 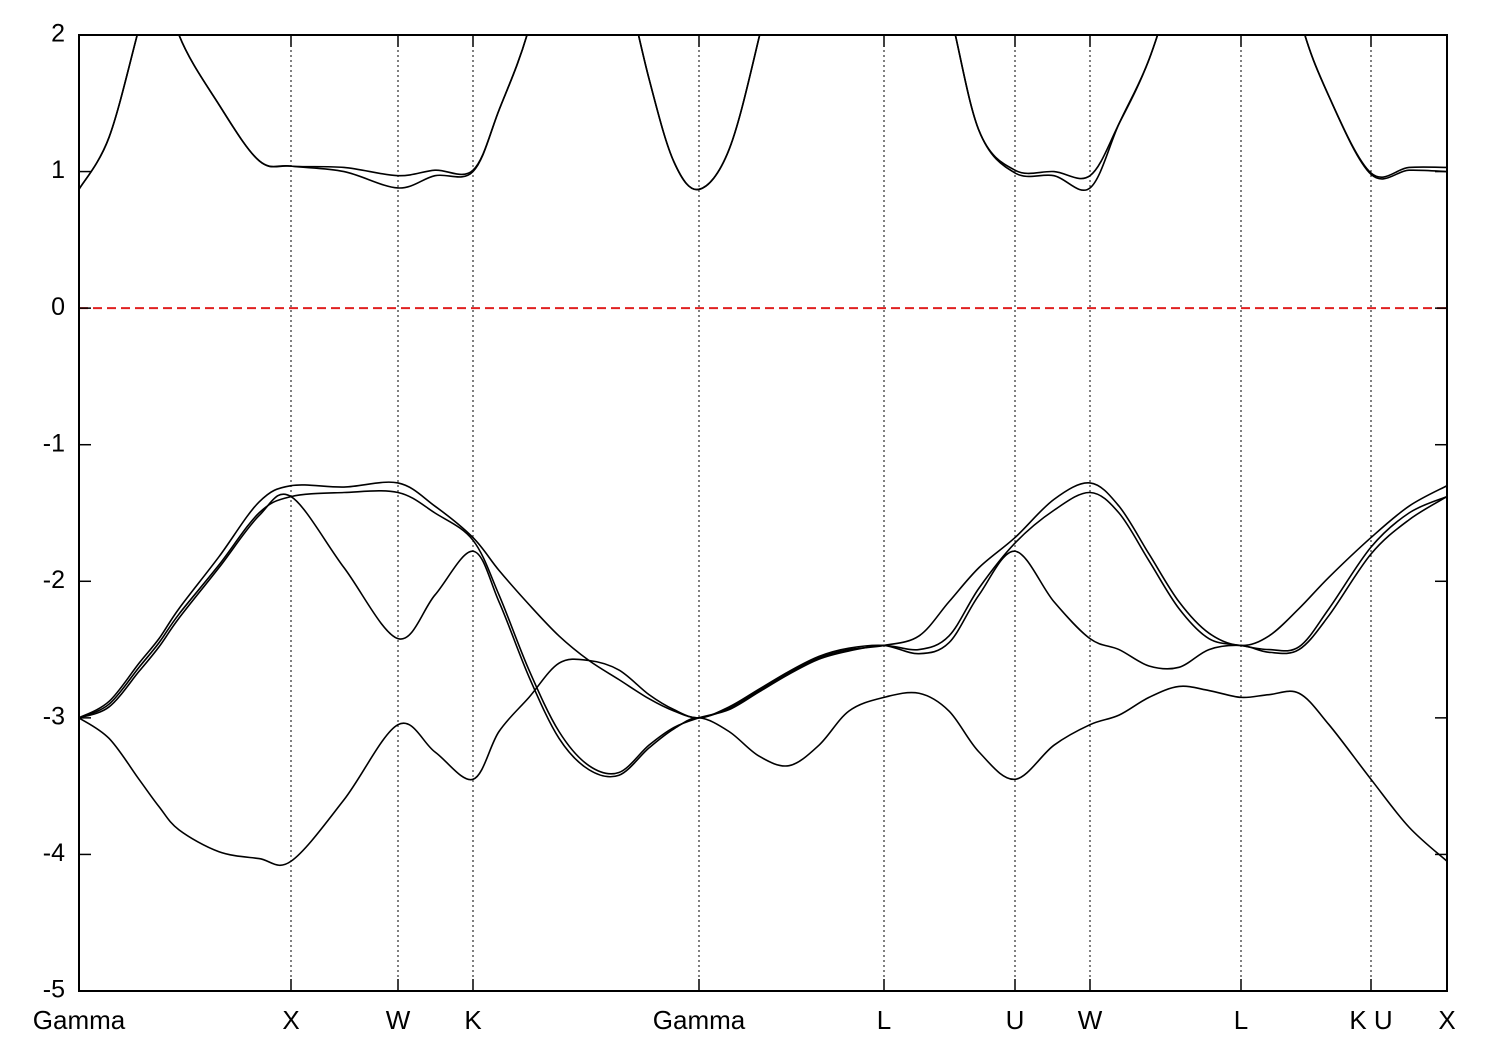 What do you see at coordinates (54, 716) in the screenshot?
I see `y-tick-label: -3` at bounding box center [54, 716].